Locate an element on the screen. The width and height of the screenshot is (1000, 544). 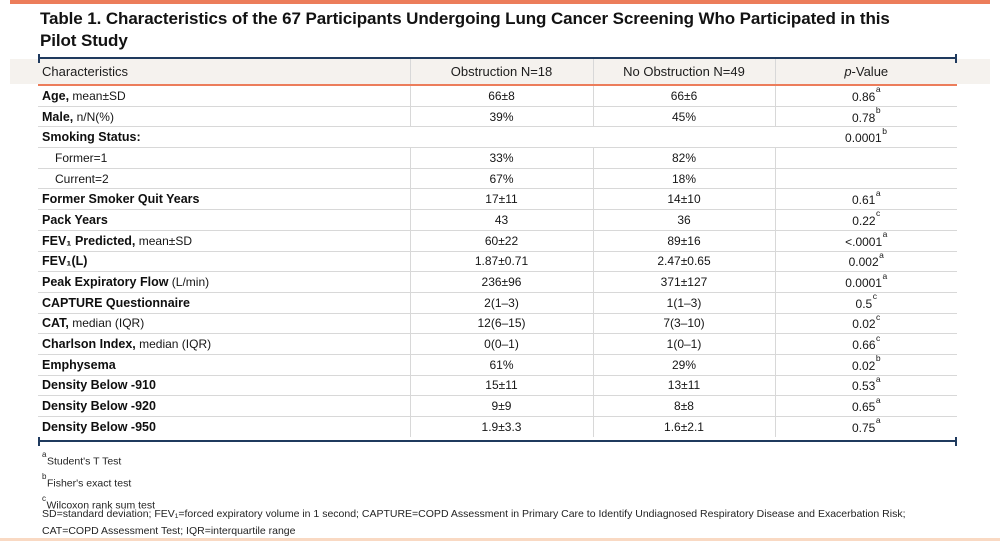
p-value-number: 0.65 is located at coordinates (863, 407).